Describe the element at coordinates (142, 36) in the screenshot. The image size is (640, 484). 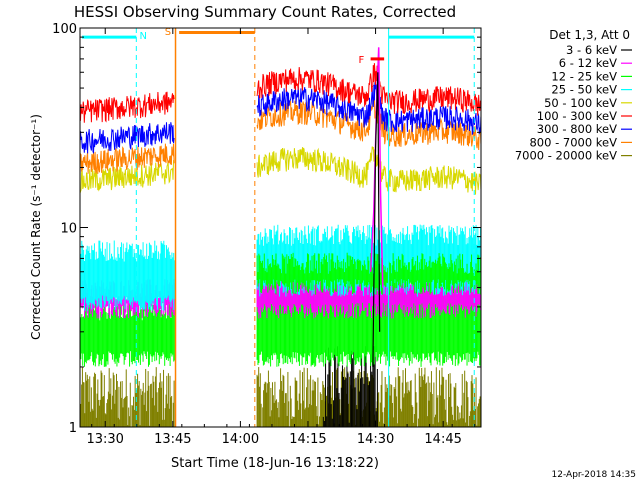
I see `label-N: N` at that location.